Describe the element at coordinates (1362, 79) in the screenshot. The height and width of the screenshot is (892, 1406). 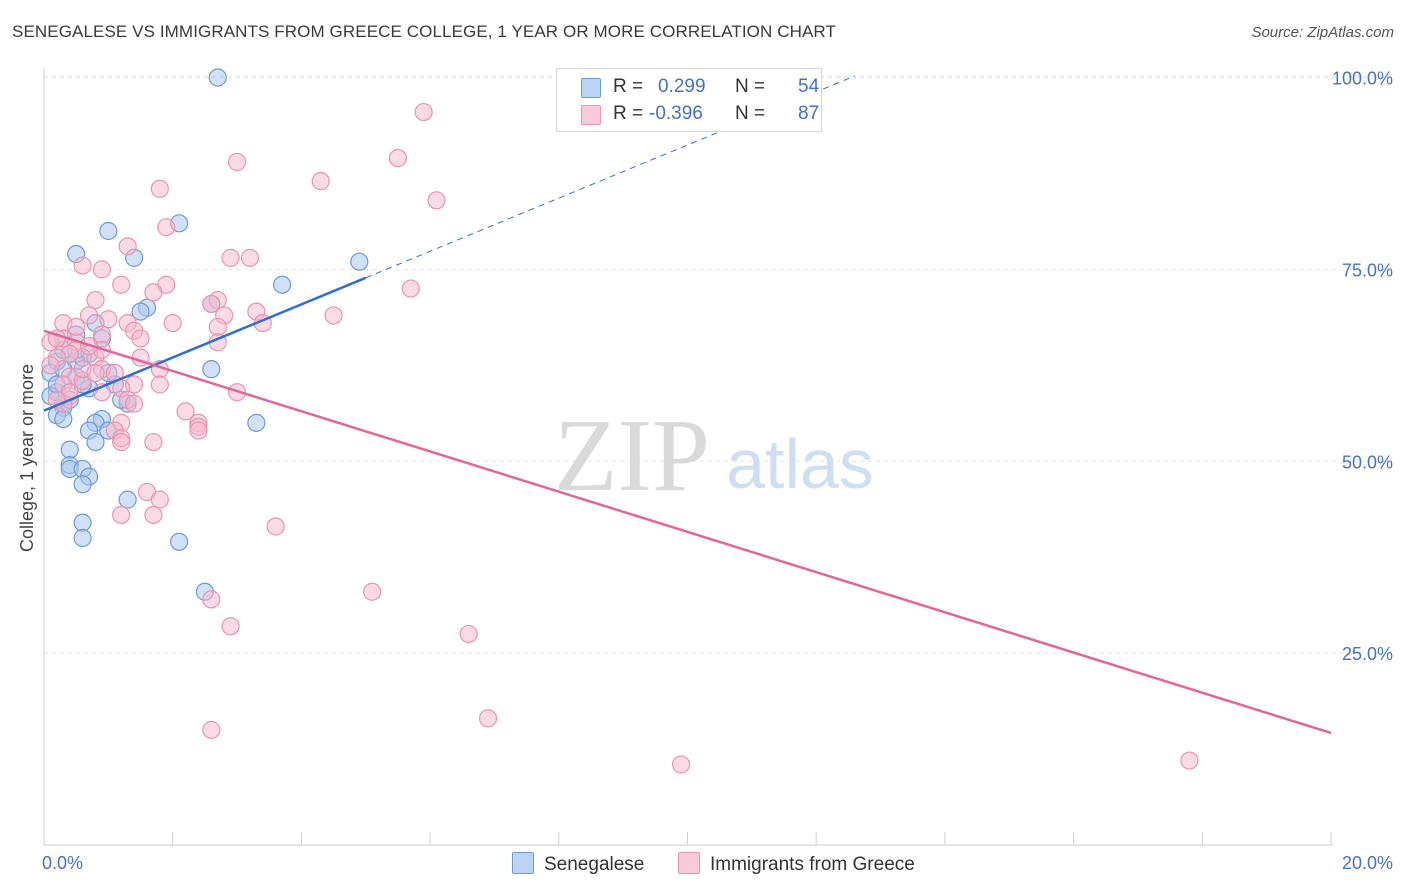
I see `y-tick-label: 100.0%` at that location.